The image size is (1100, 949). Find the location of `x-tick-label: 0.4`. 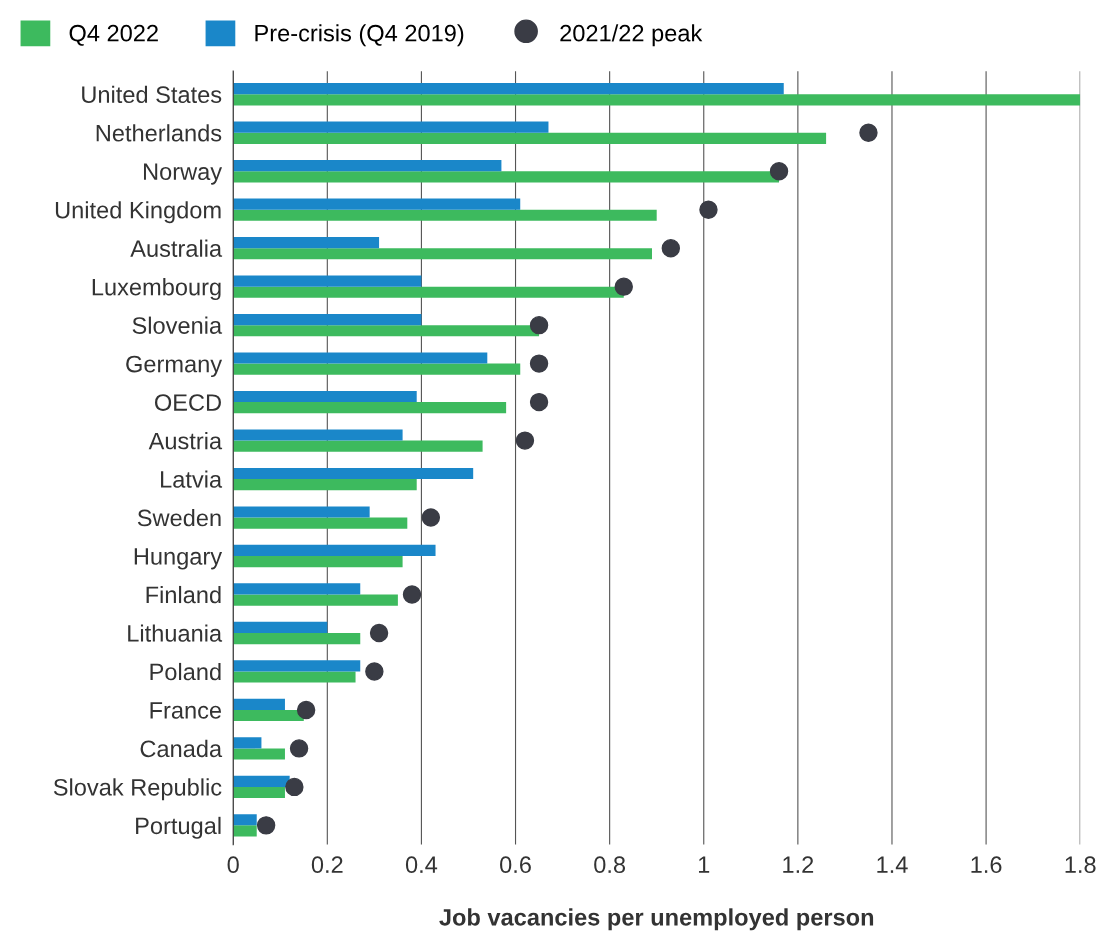

x-tick-label: 0.4 is located at coordinates (421, 865).